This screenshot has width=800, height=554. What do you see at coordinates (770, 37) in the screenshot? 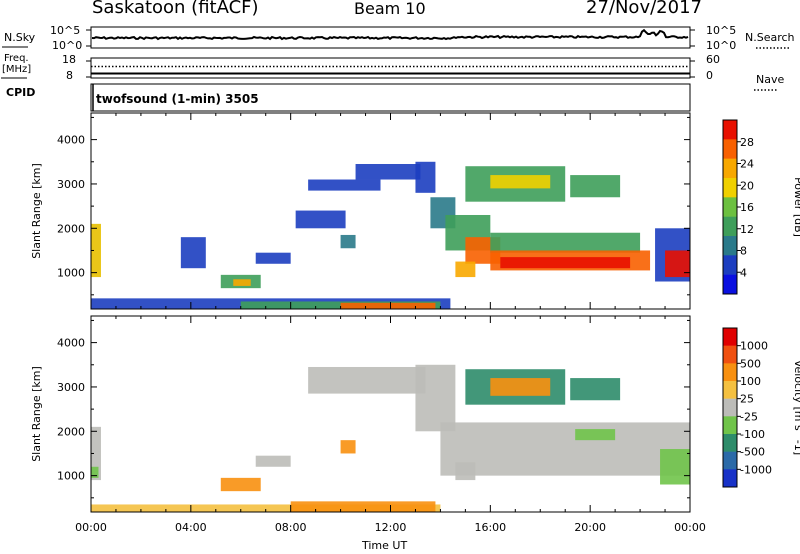
I see `nsearch-label: N.Search` at bounding box center [770, 37].